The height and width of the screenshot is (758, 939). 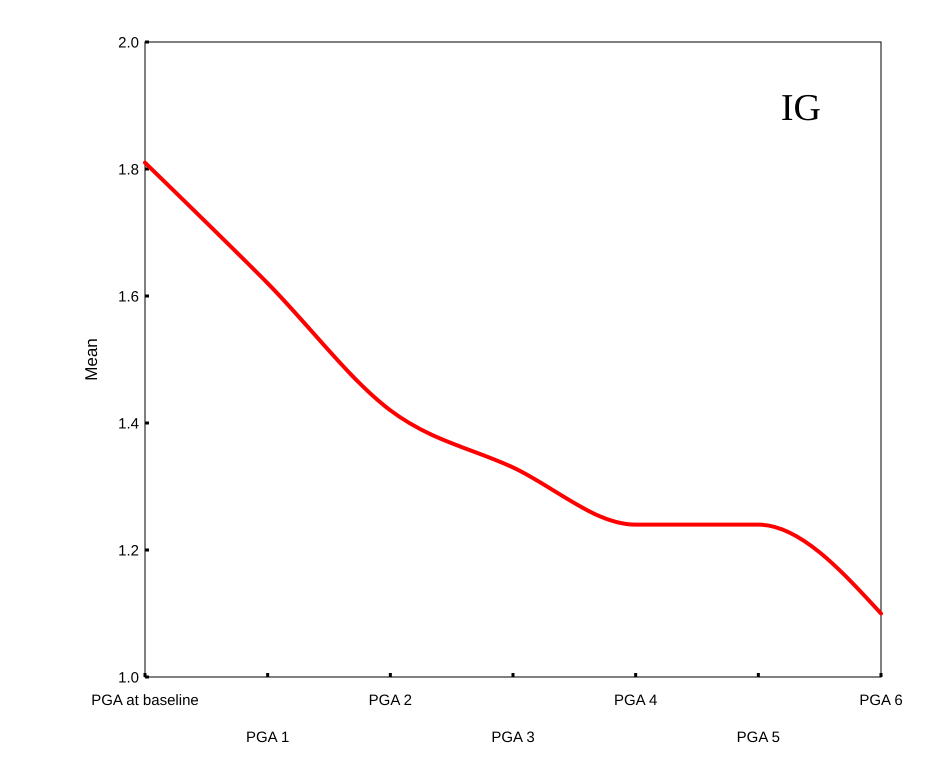 What do you see at coordinates (128, 43) in the screenshot?
I see `y-tick-label: 2.0` at bounding box center [128, 43].